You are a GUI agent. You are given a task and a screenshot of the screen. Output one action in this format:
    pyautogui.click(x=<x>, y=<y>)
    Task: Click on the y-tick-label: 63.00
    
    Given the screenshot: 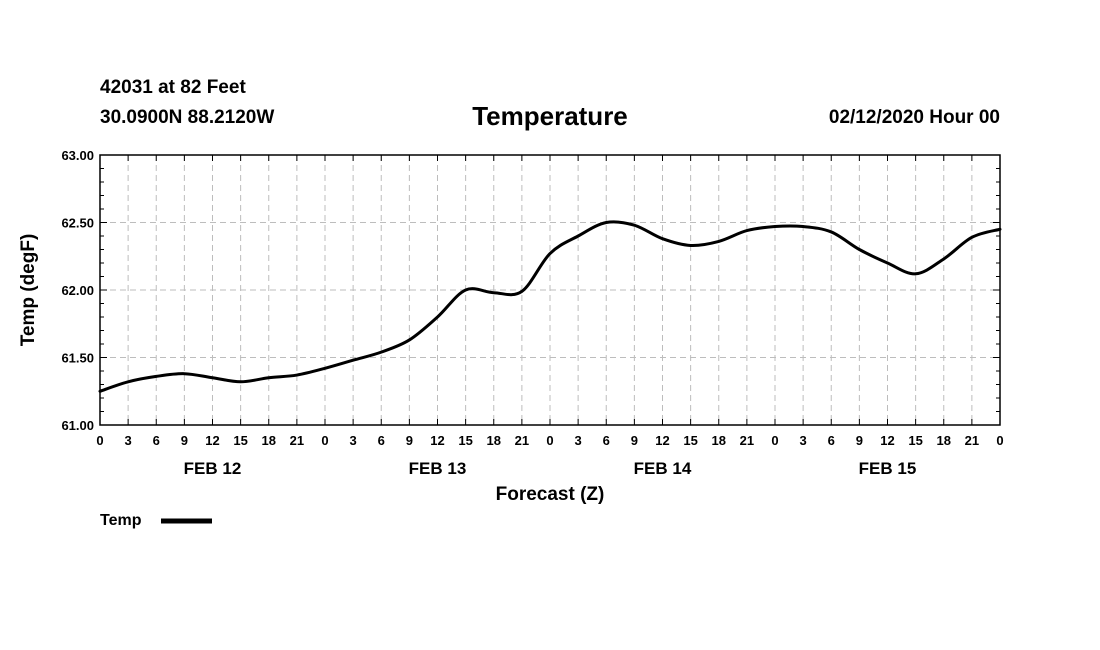 What is the action you would take?
    pyautogui.click(x=77, y=155)
    